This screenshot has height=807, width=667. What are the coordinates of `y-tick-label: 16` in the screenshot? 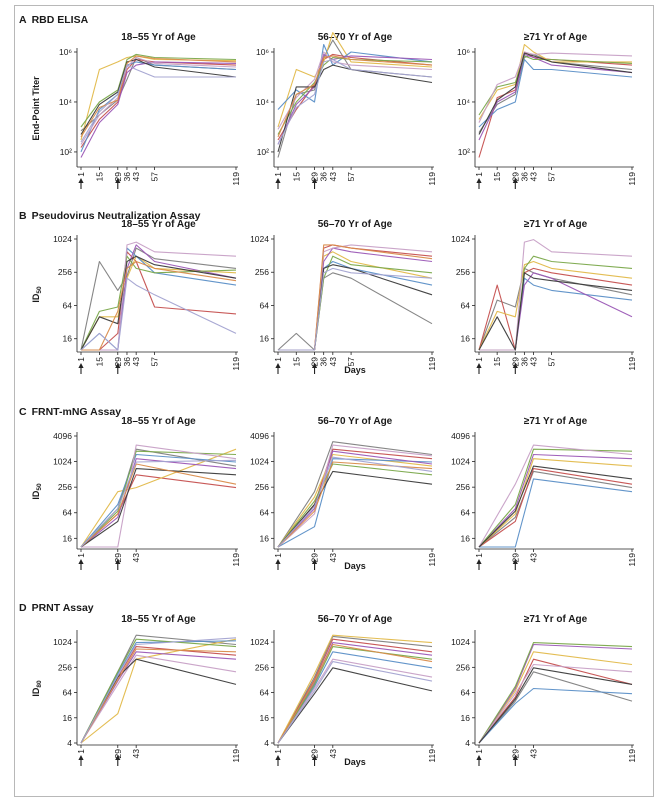 It's located at (265, 339).